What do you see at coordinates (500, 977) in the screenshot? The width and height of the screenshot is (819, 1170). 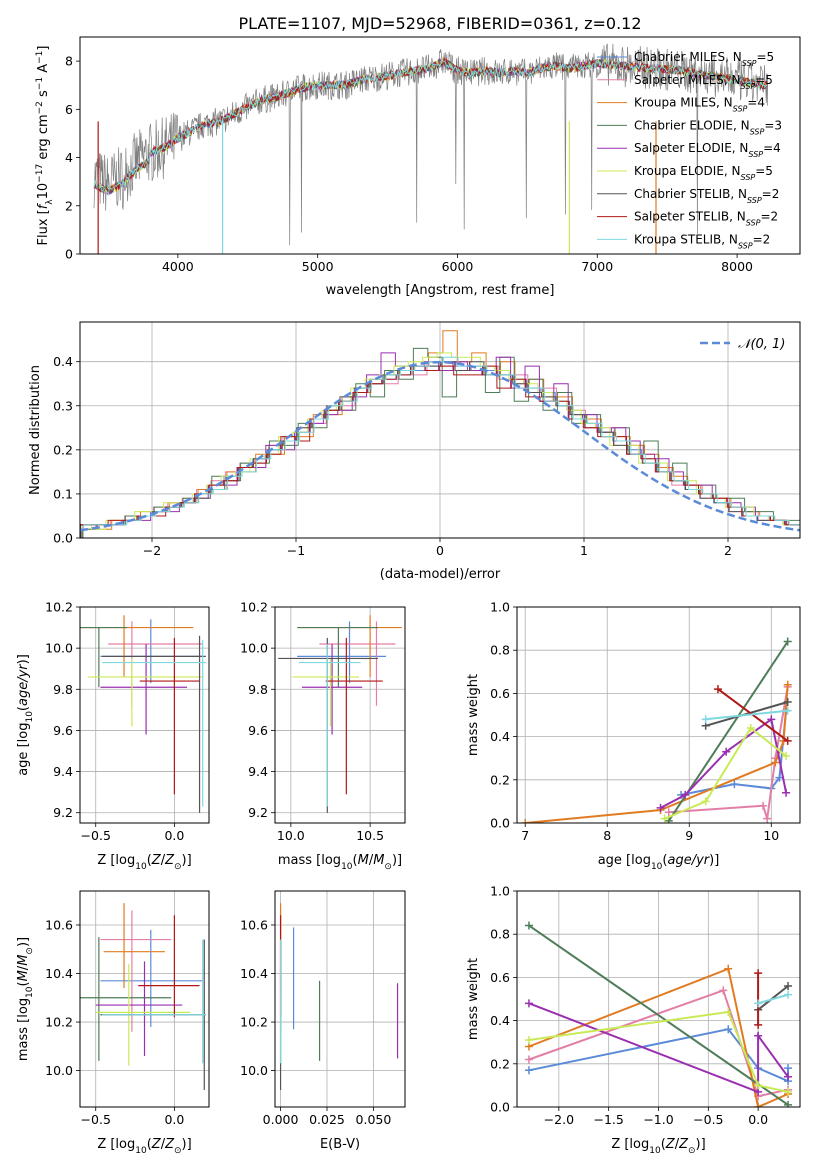 I see `y-tick-label: 0.6` at bounding box center [500, 977].